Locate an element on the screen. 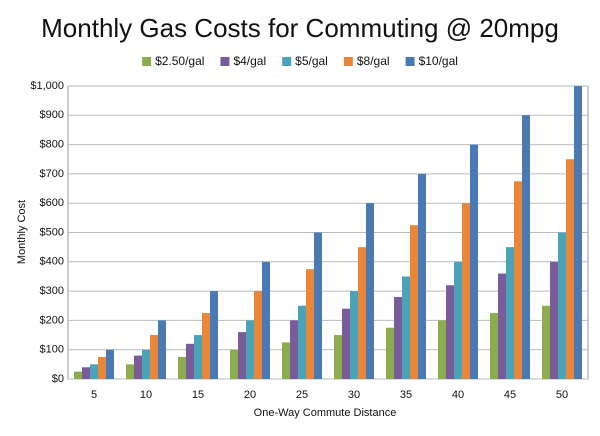  legend-label: $10/gal is located at coordinates (438, 61).